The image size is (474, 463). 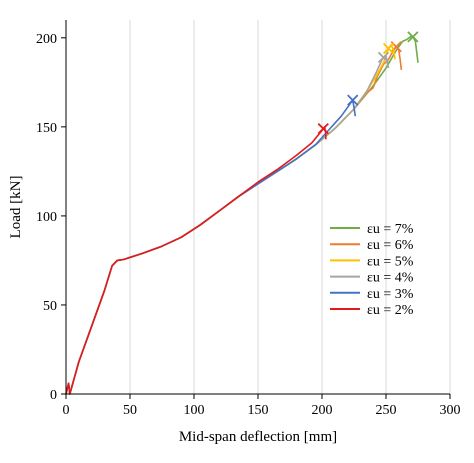 I want to click on x-ticks: 0 50 100 150 200 250 300, so click(x=262, y=406).